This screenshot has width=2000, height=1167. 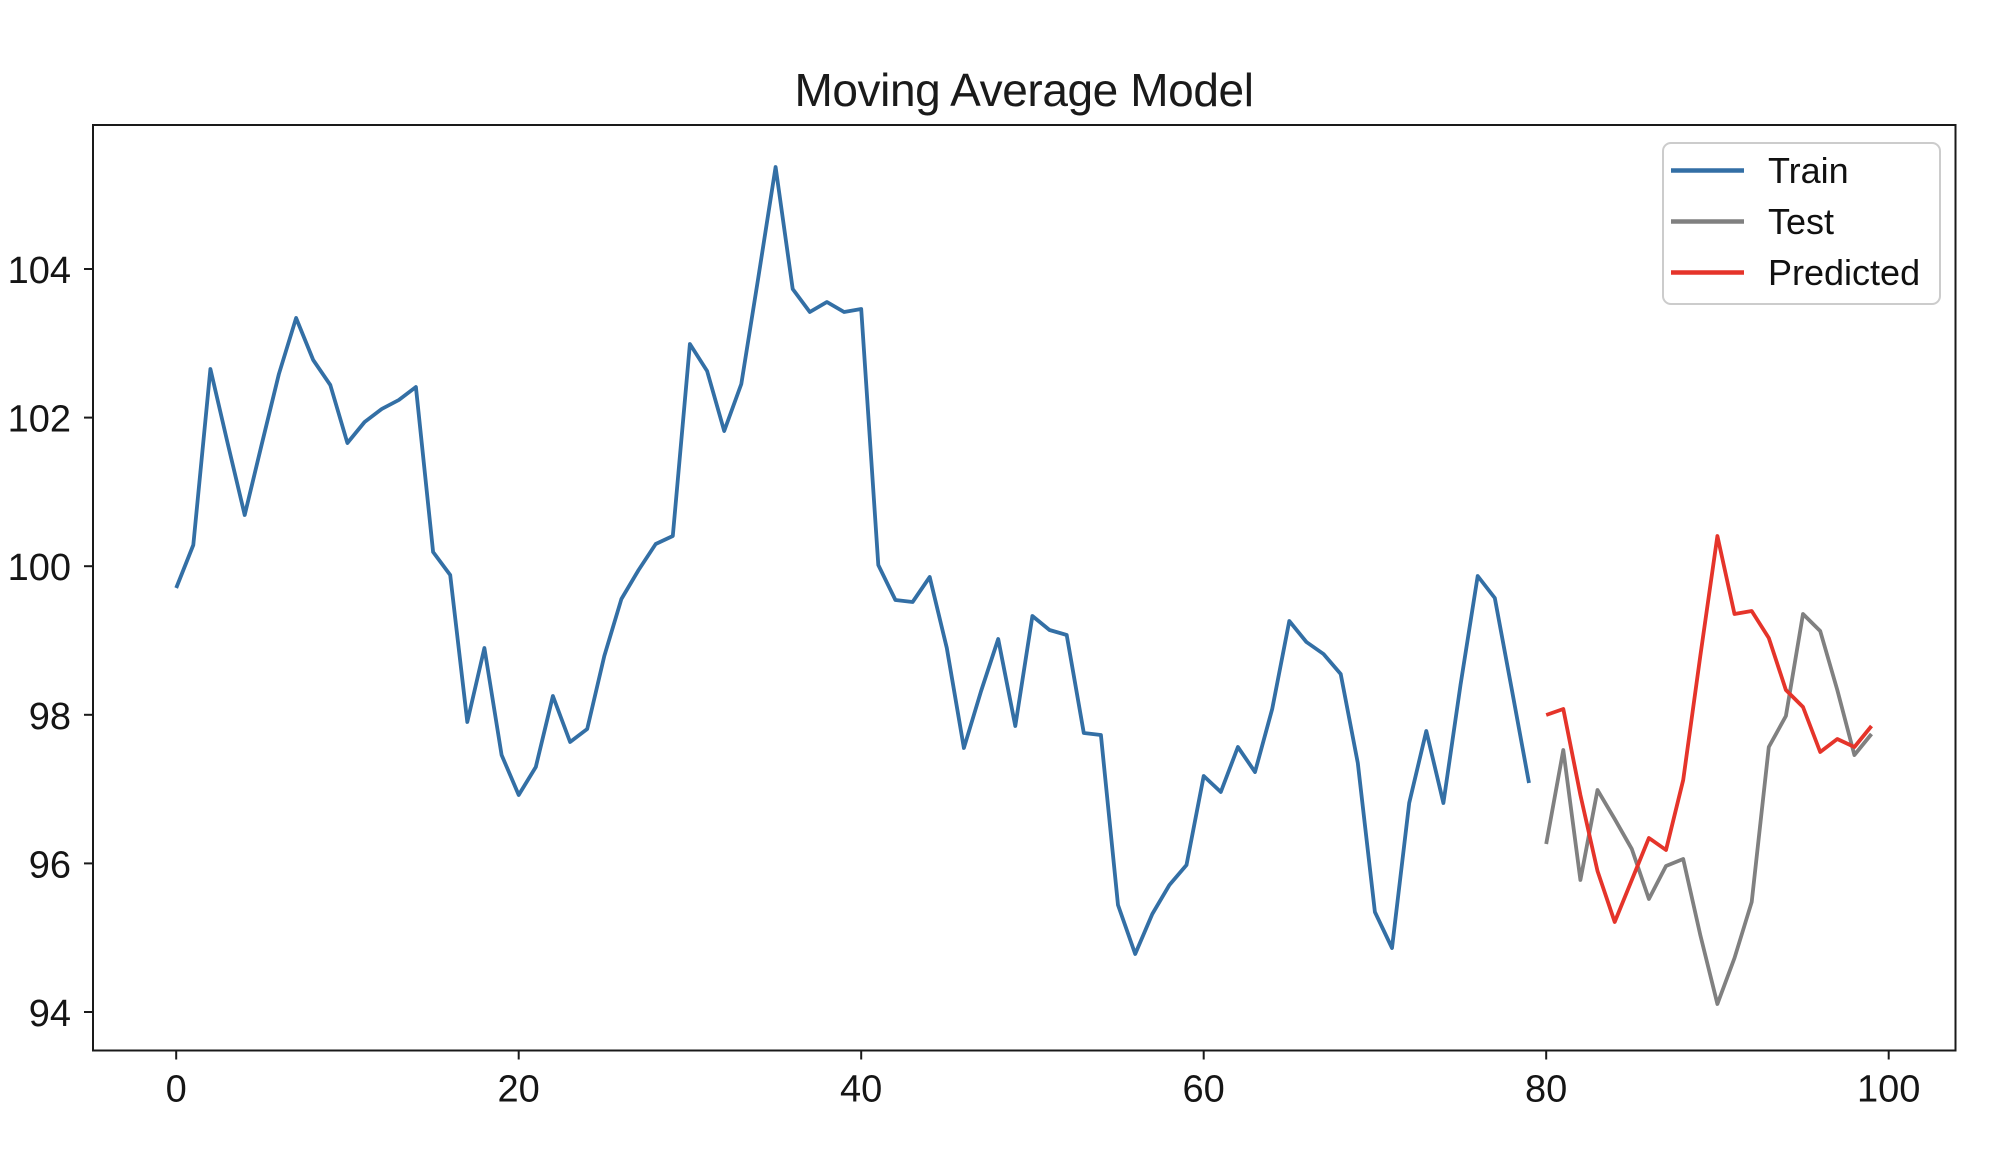 What do you see at coordinates (1204, 1090) in the screenshot?
I see `svg-text: 60` at bounding box center [1204, 1090].